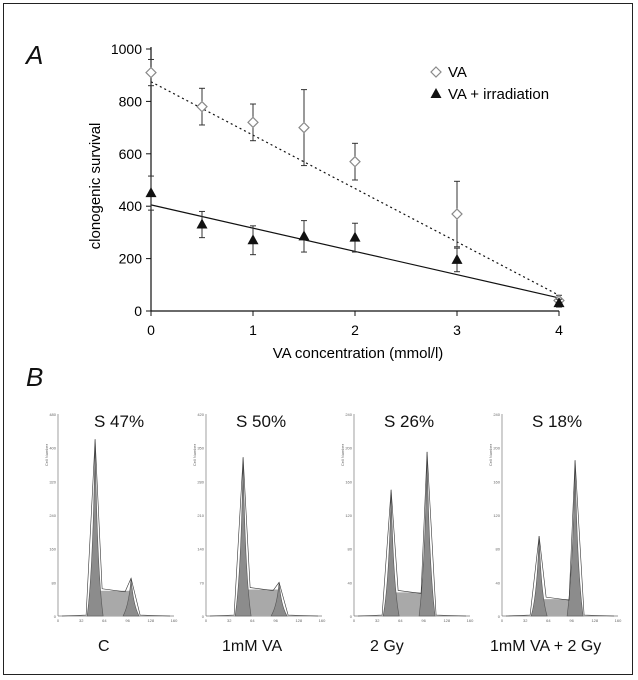 The width and height of the screenshot is (638, 680). What do you see at coordinates (200, 549) in the screenshot?
I see `histogram-y-tick-label: 140` at bounding box center [200, 549].